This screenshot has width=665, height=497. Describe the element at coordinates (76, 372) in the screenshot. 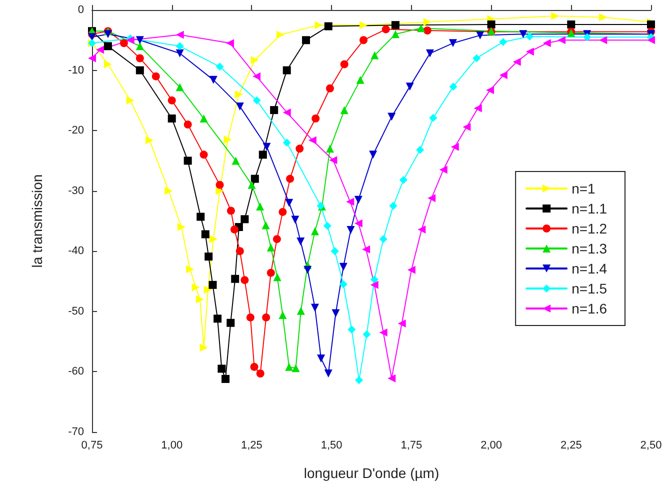

I see `y-tick-label: -60` at that location.